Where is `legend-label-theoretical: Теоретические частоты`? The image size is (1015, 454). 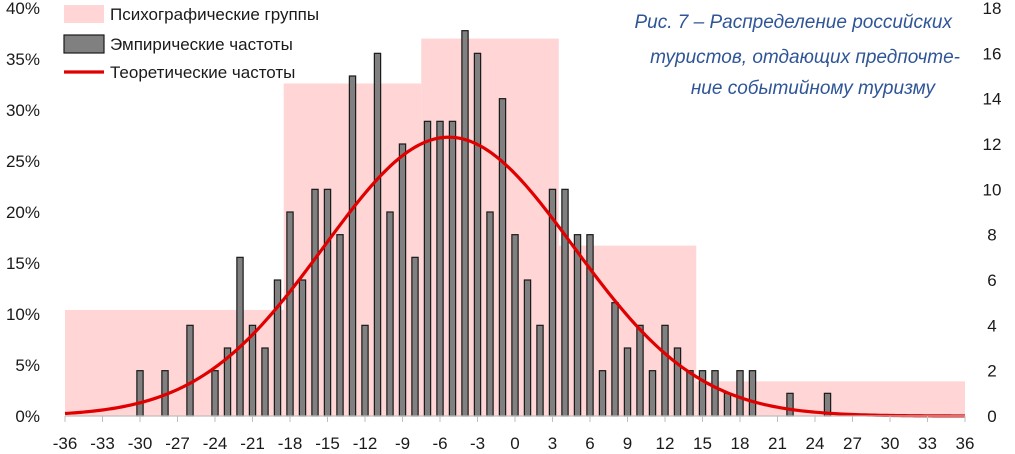 legend-label-theoretical: Теоретические частоты is located at coordinates (202, 72).